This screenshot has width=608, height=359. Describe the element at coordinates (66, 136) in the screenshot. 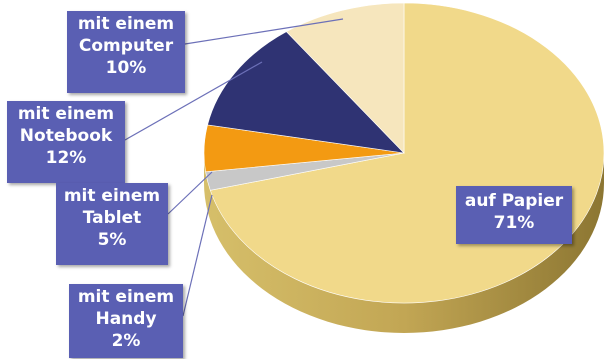

I see `label-notebook-line2: Notebook` at that location.